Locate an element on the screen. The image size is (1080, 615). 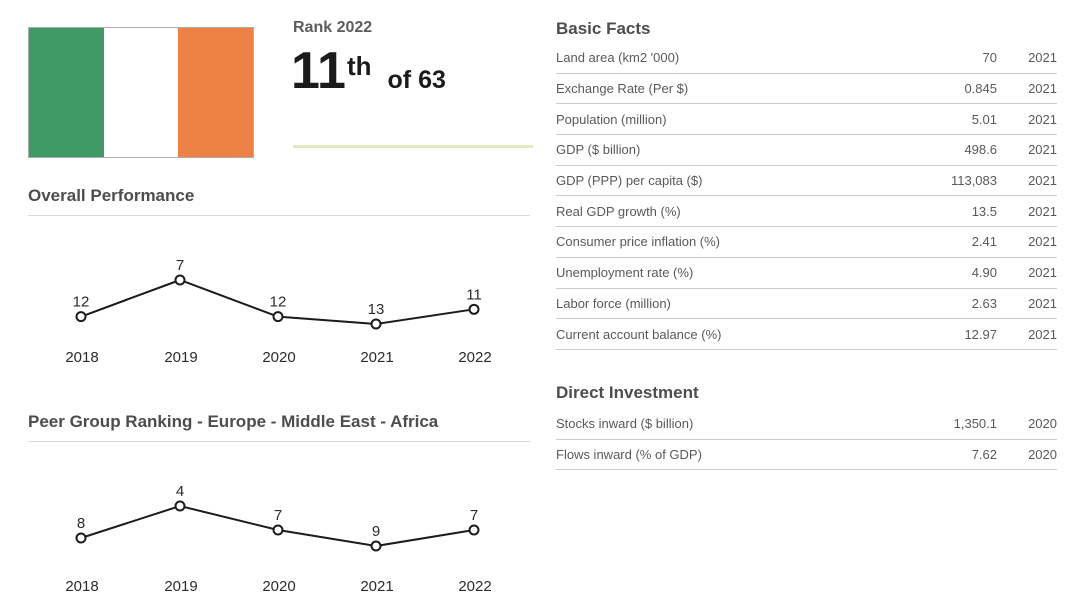
table-row: Exchange Rate (Per $) 0.845 2021 is located at coordinates (806, 89).